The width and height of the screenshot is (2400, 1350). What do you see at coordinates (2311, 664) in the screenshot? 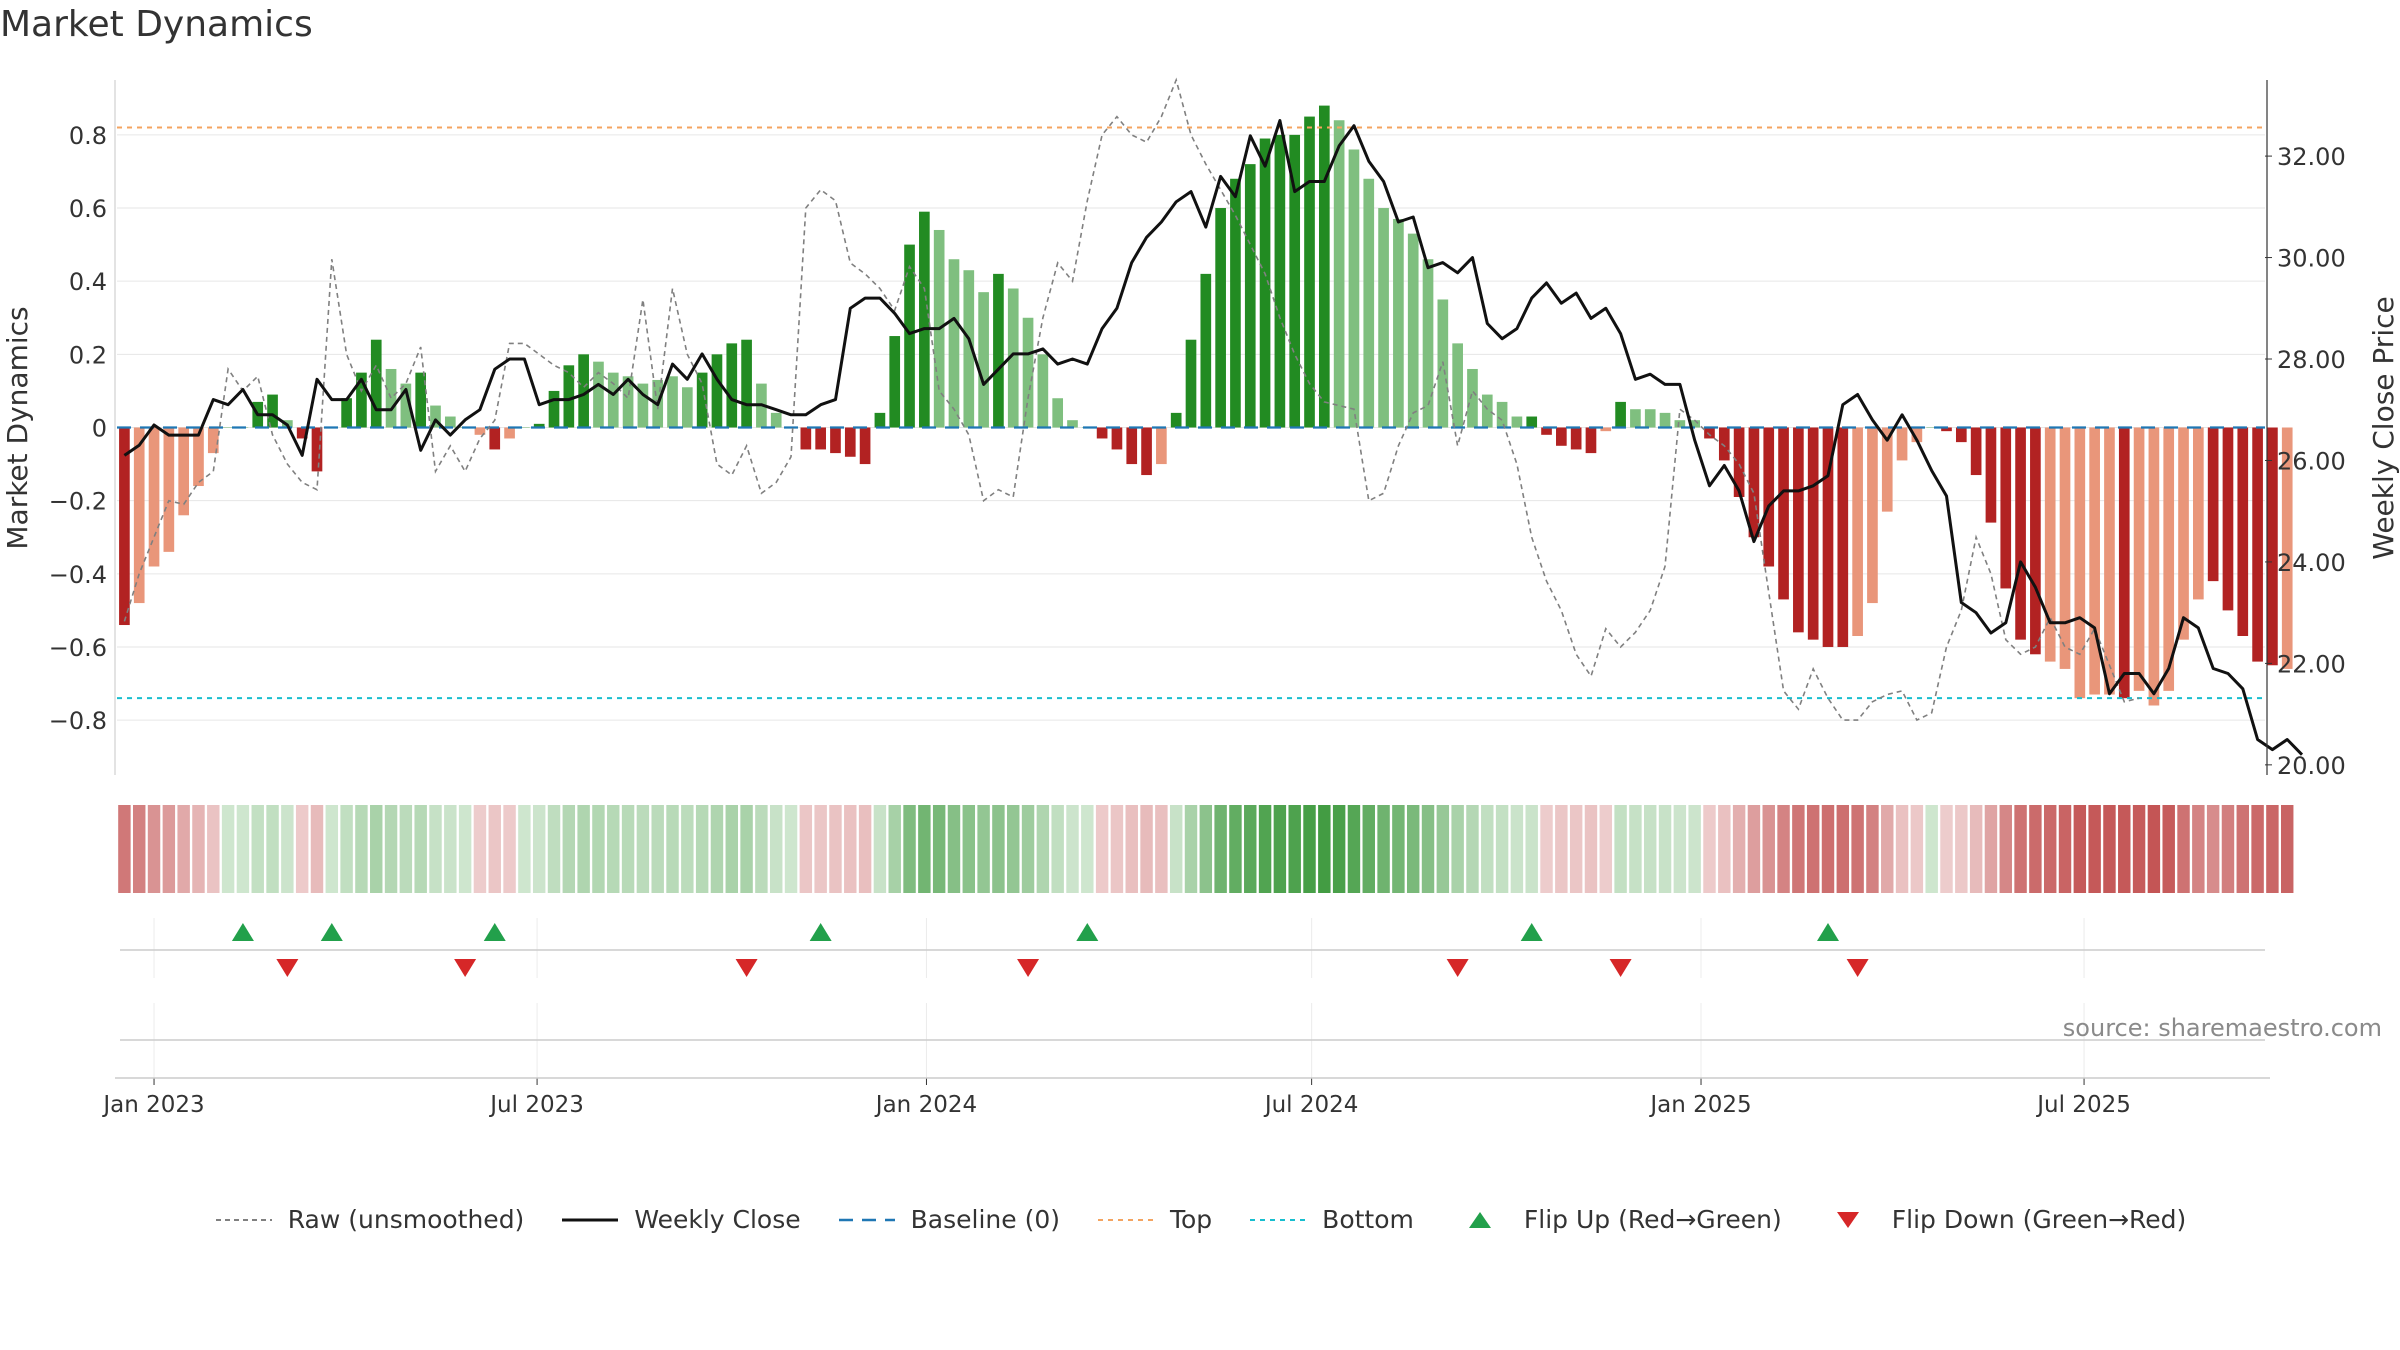
I see `y2-tick-label: 22.00` at bounding box center [2311, 664].